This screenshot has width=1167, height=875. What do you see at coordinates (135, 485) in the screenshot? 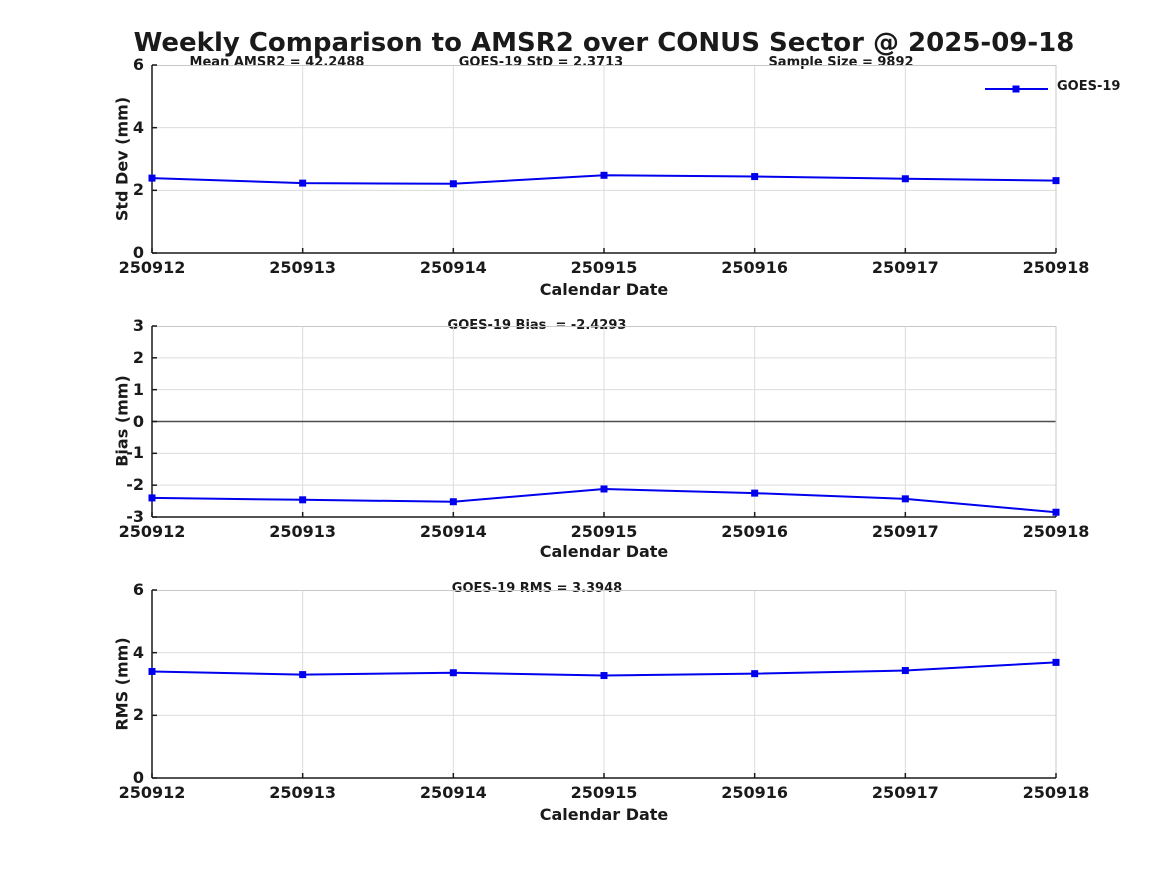
I see `y-tick-label: -2` at bounding box center [135, 485].